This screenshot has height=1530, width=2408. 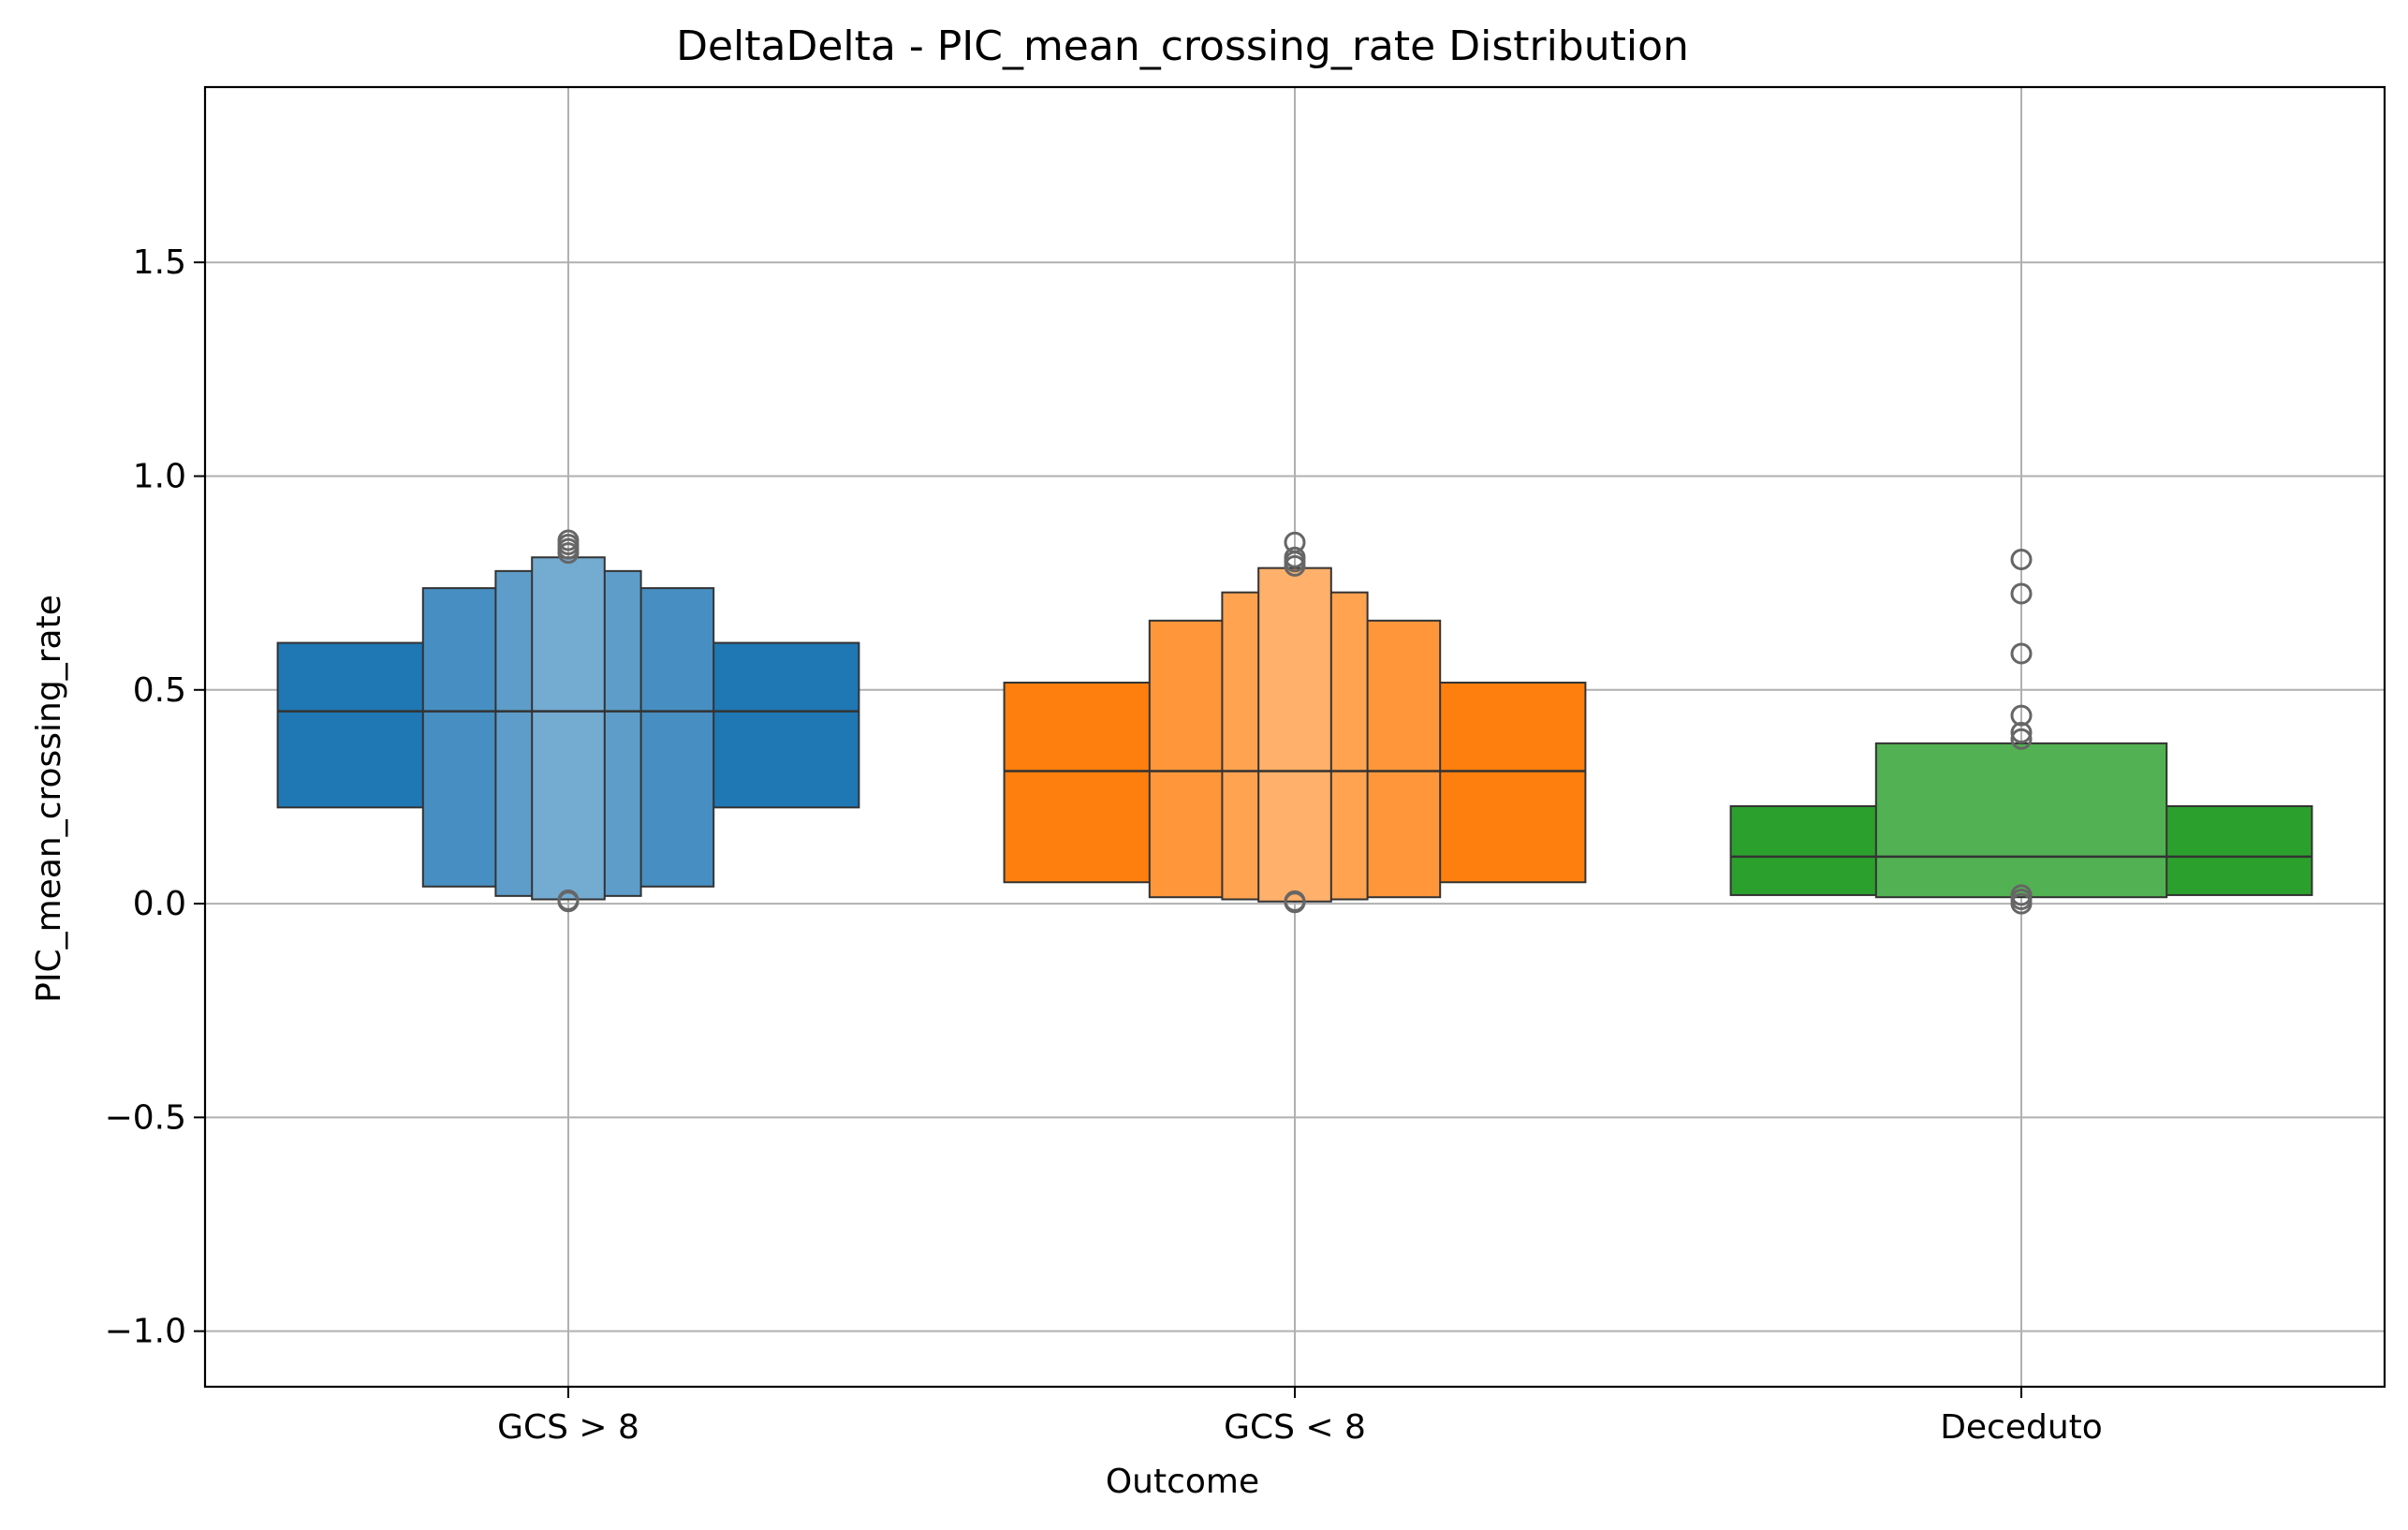 What do you see at coordinates (49, 799) in the screenshot?
I see `y-axis-label: PIC_mean_crossing_rate` at bounding box center [49, 799].